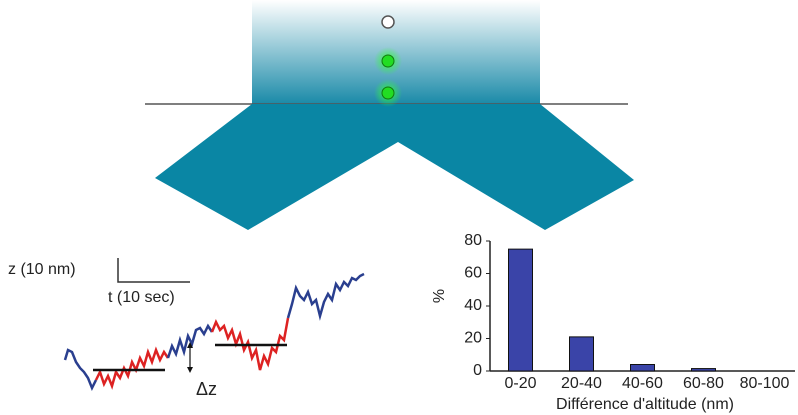 This screenshot has width=798, height=415. What do you see at coordinates (439, 296) in the screenshot?
I see `y-axis-label: %` at bounding box center [439, 296].